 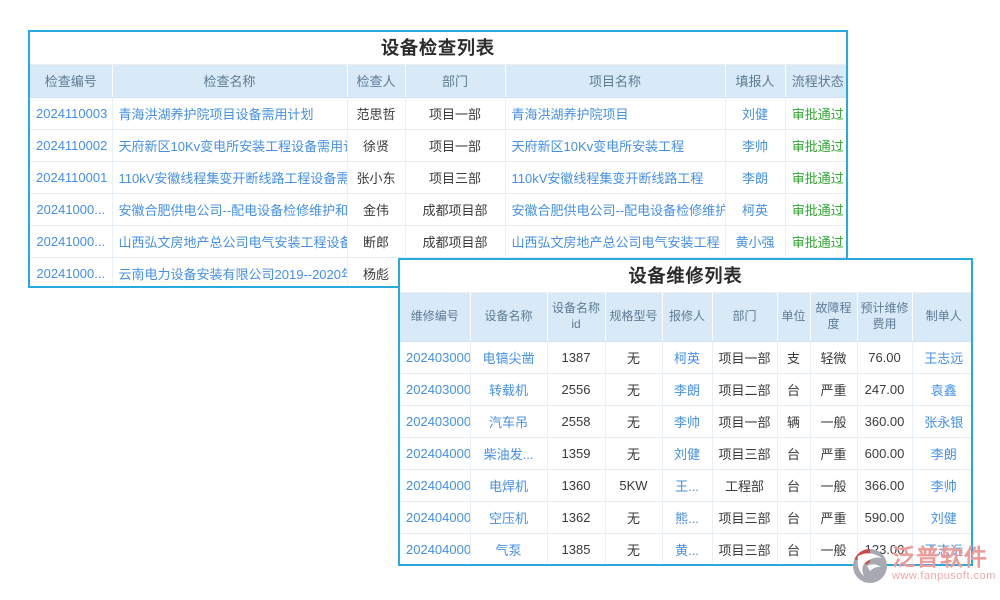 What do you see at coordinates (941, 421) in the screenshot?
I see `cell-link: 张永银` at bounding box center [941, 421].